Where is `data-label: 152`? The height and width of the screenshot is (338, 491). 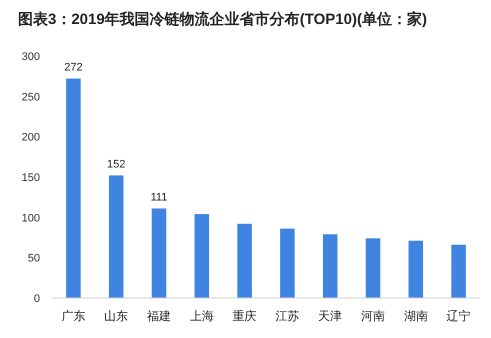 data-label: 152 is located at coordinates (116, 164).